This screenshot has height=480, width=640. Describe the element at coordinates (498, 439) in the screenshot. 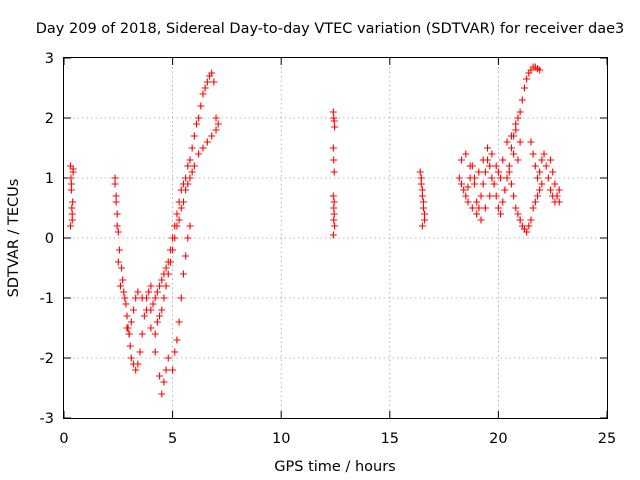

I see `x-tick-label: 20` at that location.